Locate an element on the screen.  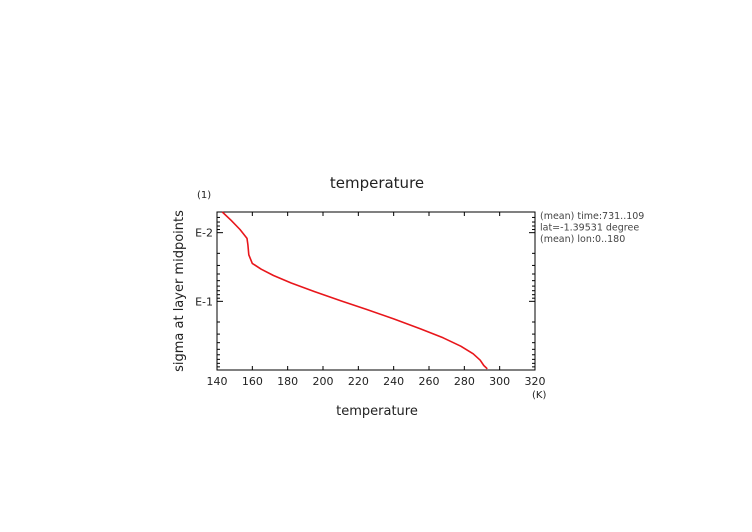
y-axis: E-2 E-1 is located at coordinates (365, 291).